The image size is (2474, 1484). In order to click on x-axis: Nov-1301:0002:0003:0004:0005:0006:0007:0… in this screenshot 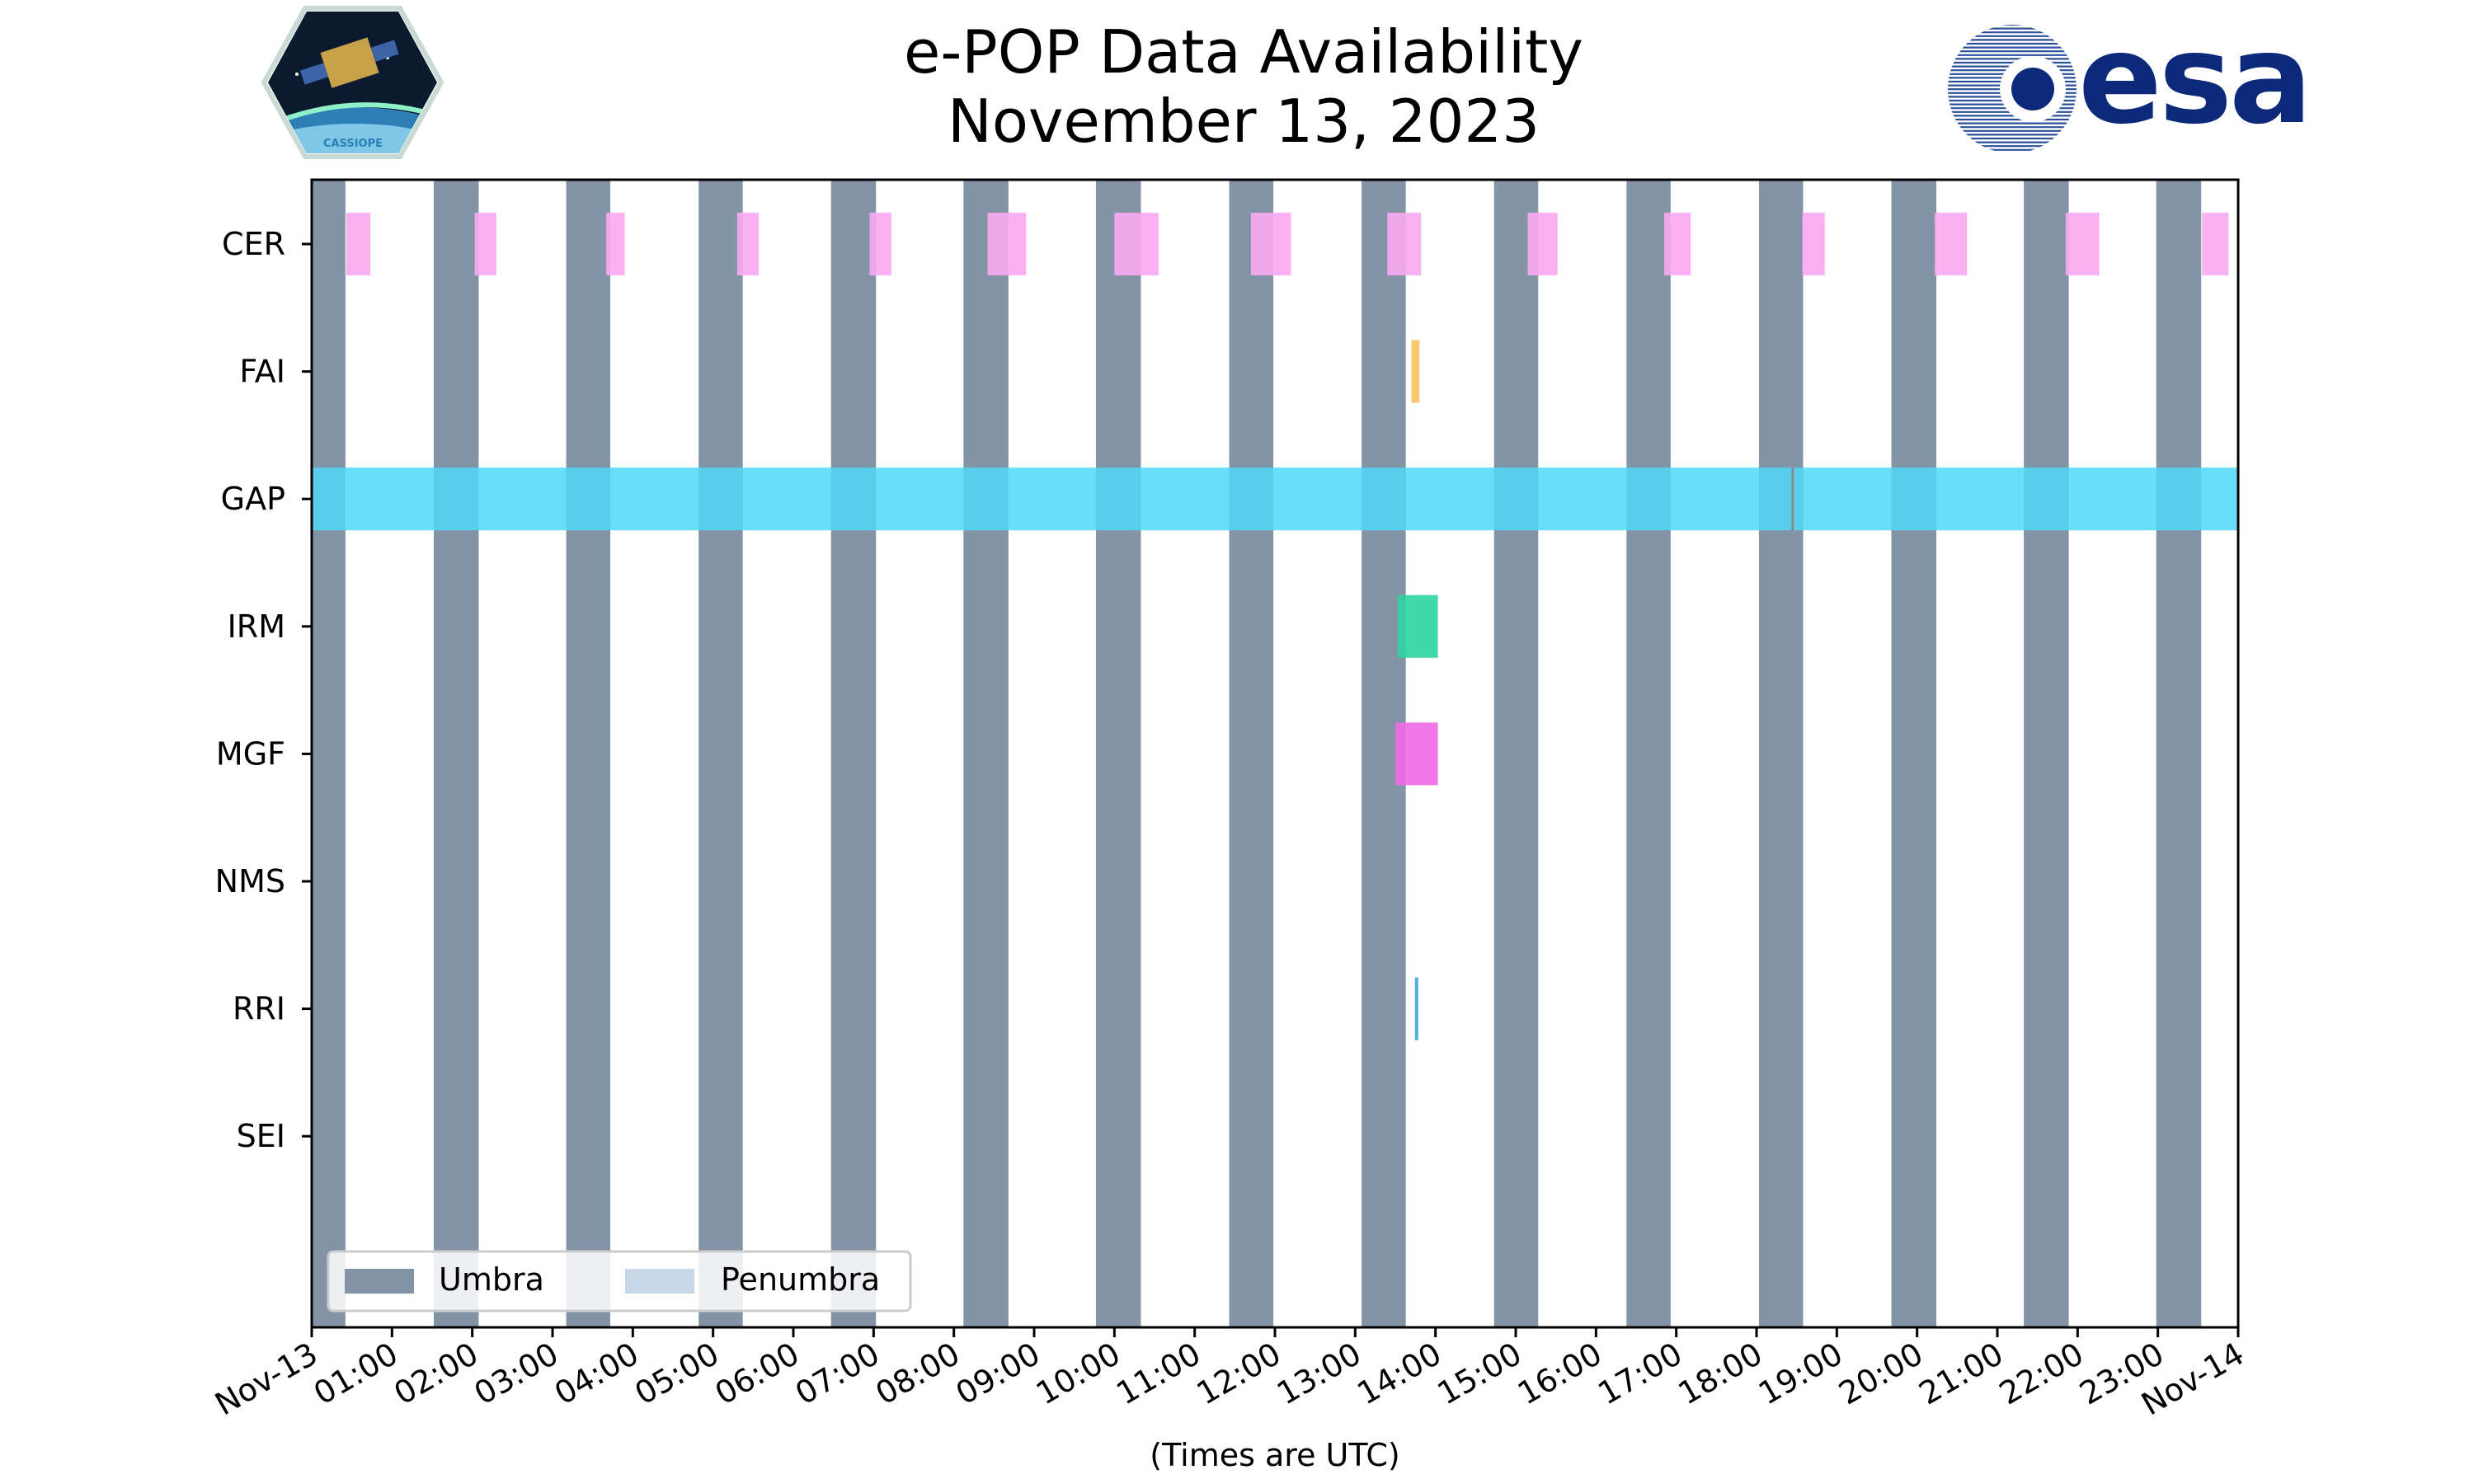, I will do `click(1230, 1375)`.